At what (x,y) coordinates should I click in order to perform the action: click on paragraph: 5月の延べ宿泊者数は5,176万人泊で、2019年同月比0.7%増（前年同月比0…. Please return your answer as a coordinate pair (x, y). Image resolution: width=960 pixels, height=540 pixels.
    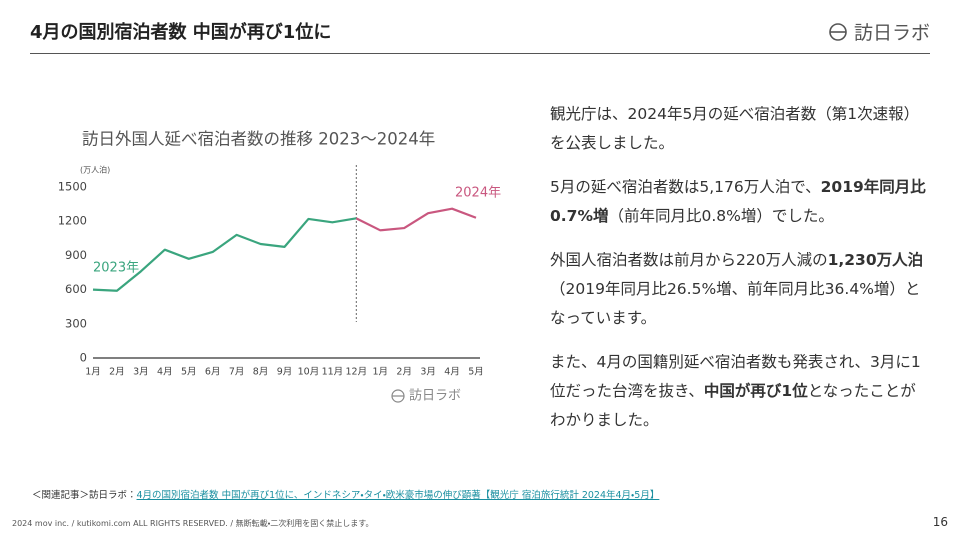
    Looking at the image, I should click on (740, 202).